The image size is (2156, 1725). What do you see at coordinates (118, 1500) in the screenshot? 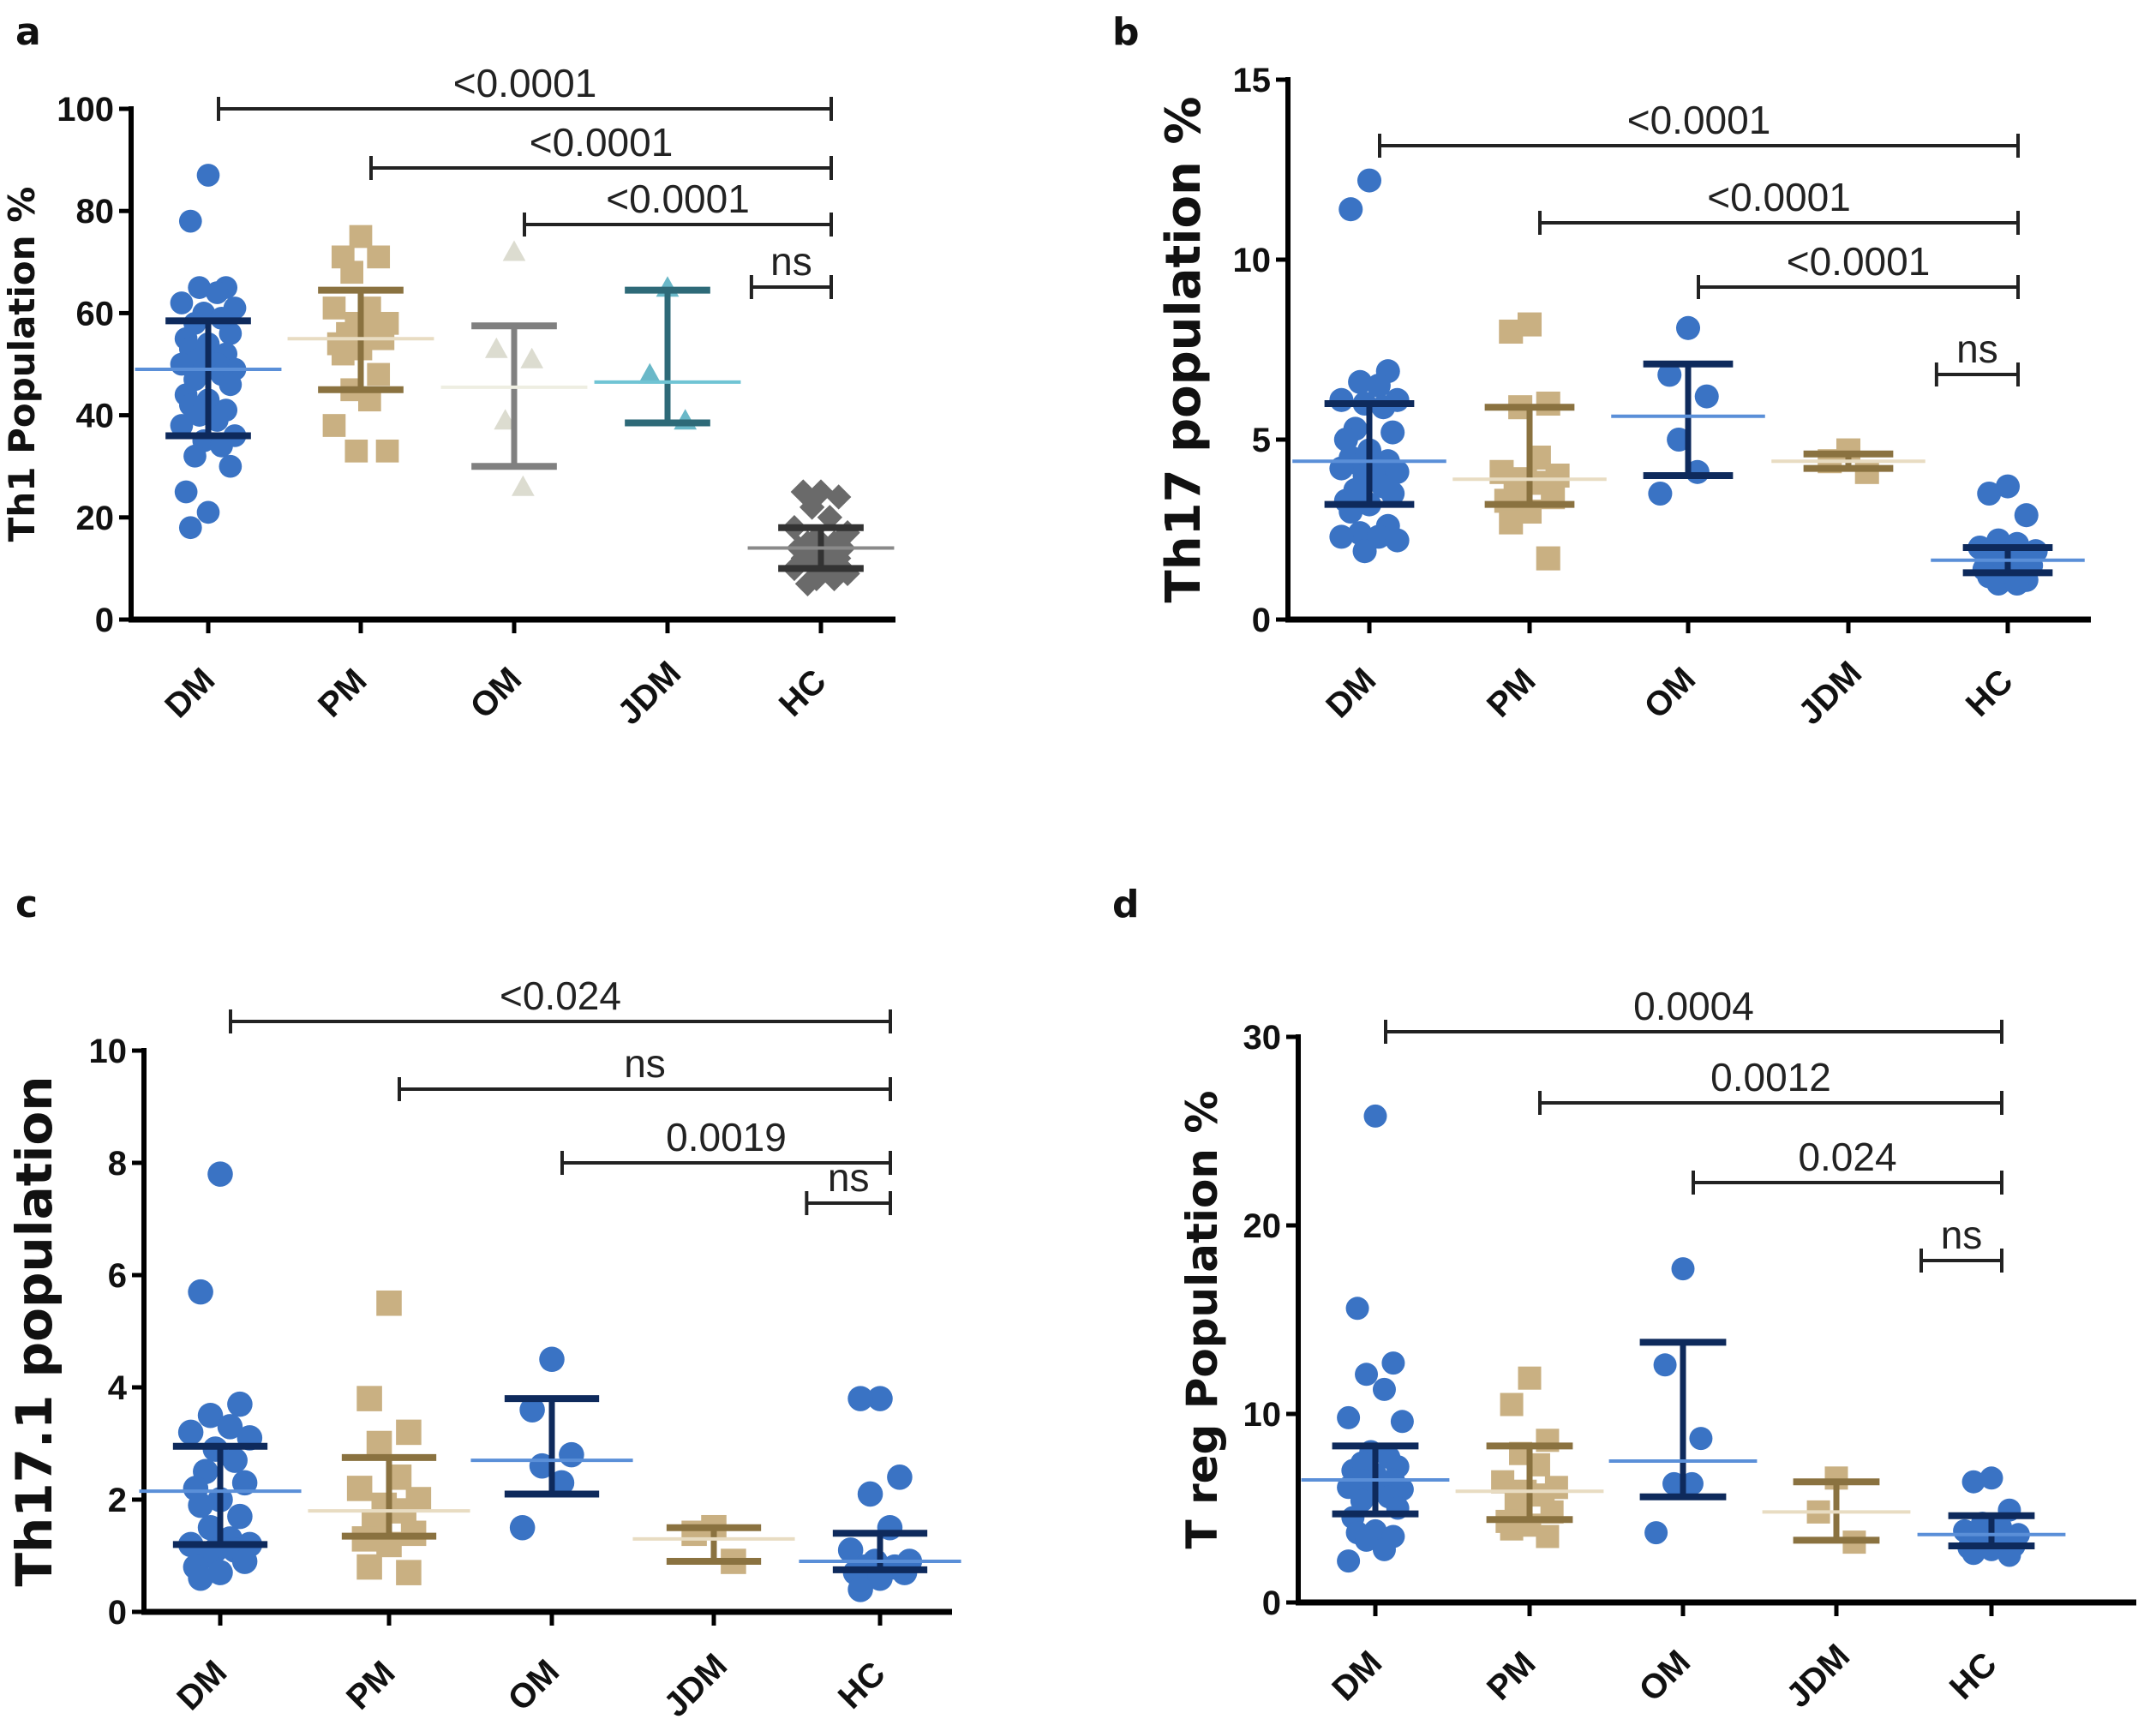
I see `y-tick-label: 2` at bounding box center [118, 1500].